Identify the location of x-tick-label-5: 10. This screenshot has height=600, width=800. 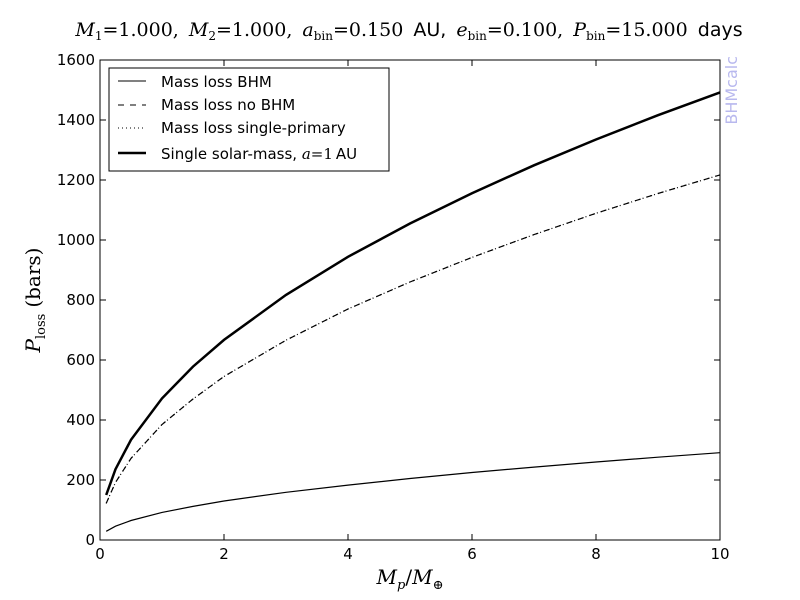
(719, 554).